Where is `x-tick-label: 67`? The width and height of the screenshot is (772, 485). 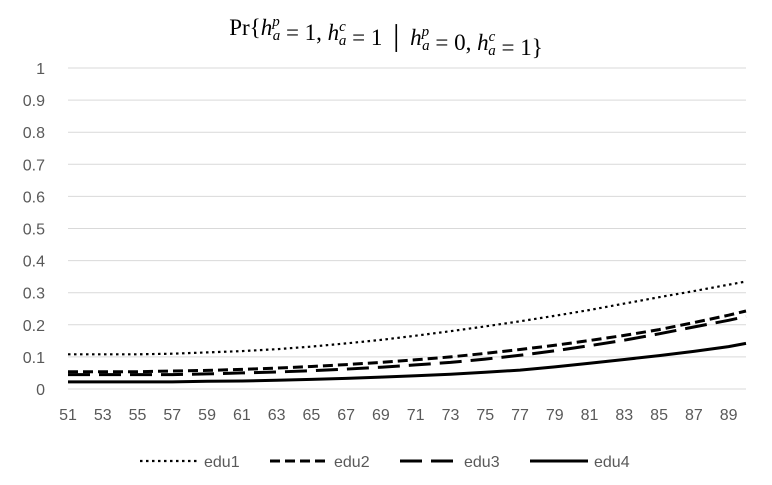
x-tick-label: 67 is located at coordinates (346, 415).